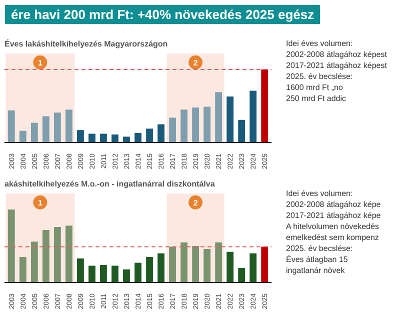  I want to click on text: 2017-2021 átlagához képest, so click(336, 65).